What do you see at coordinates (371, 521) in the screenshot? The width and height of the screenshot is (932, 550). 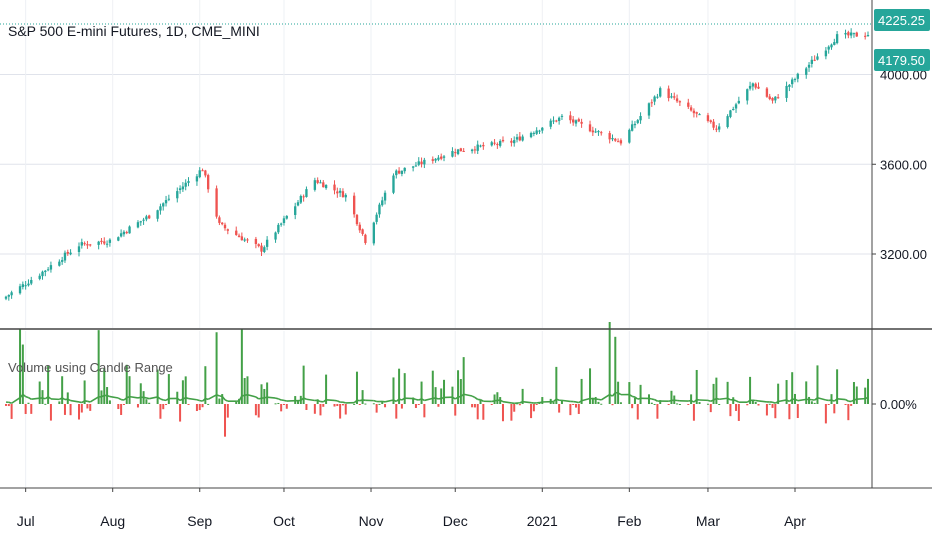 I see `x-tick-label: Nov` at bounding box center [371, 521].